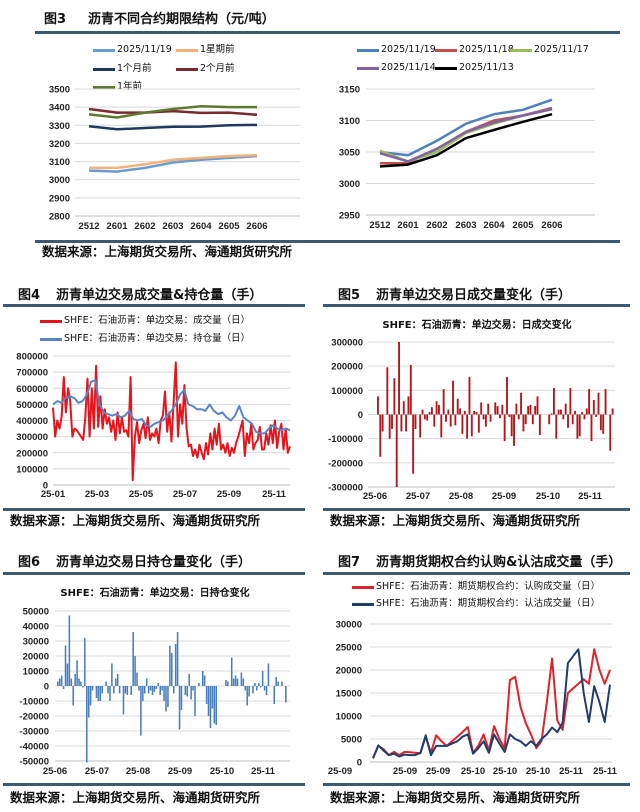 The height and width of the screenshot is (812, 640). Describe the element at coordinates (476, 587) in the screenshot. I see `legend-item: SHFE：石油沥青：期货期权合约：认购成交量（日）` at that location.